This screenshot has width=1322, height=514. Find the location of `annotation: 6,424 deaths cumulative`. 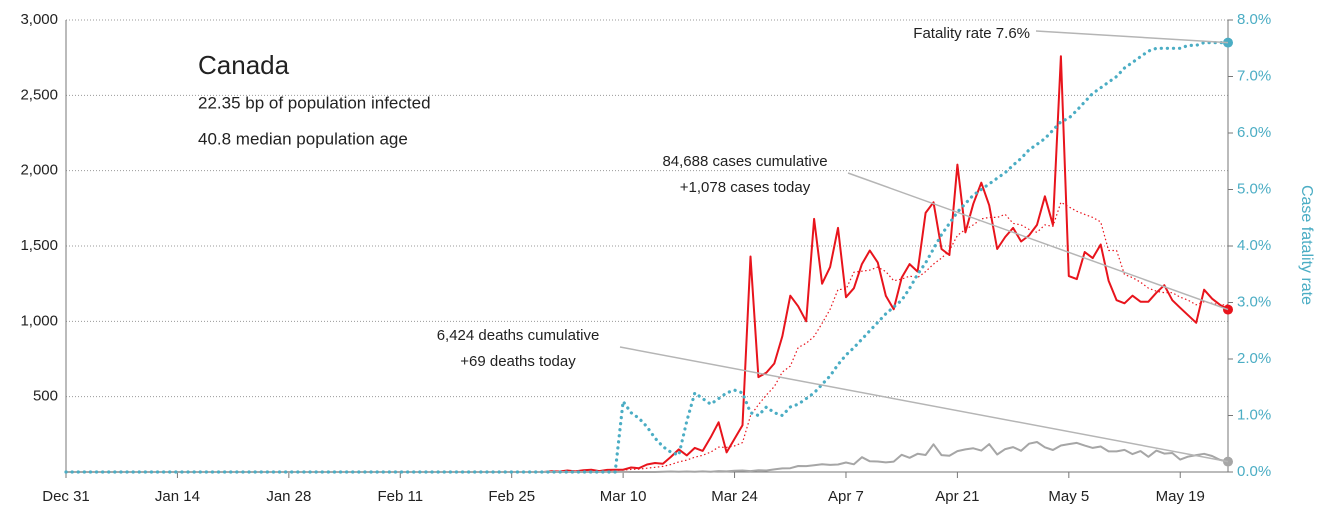

annotation: 6,424 deaths cumulative is located at coordinates (518, 335).